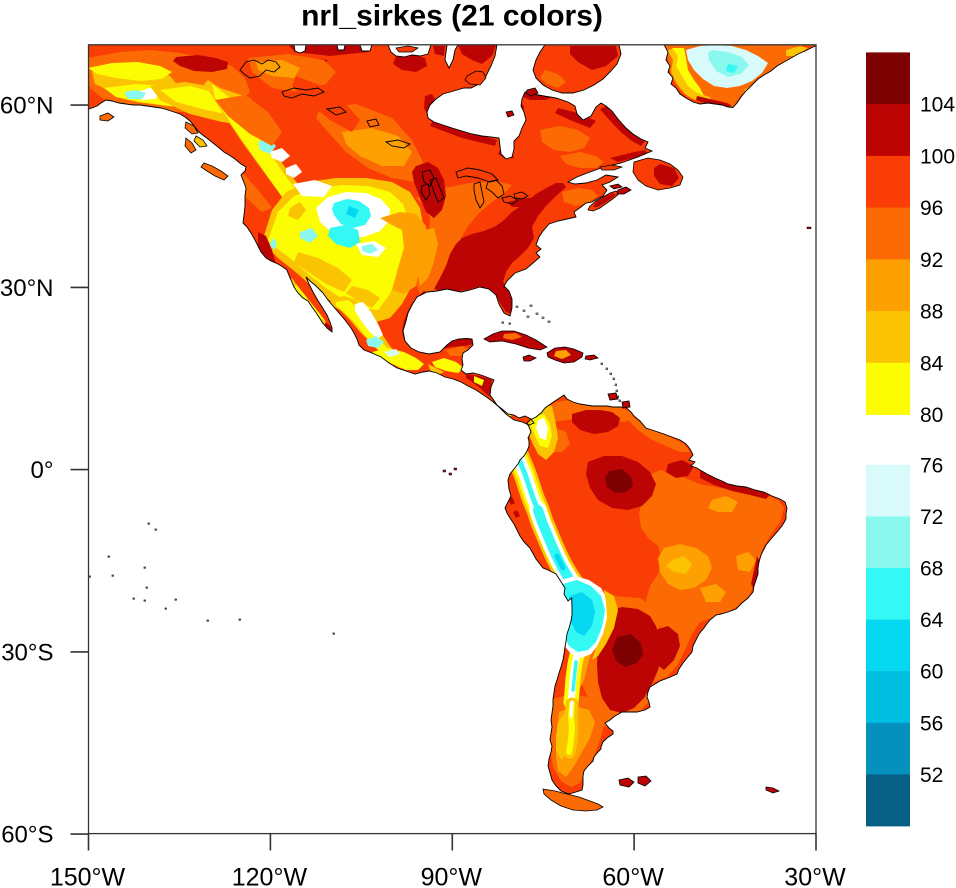  I want to click on svg-text: 100, so click(937, 156).